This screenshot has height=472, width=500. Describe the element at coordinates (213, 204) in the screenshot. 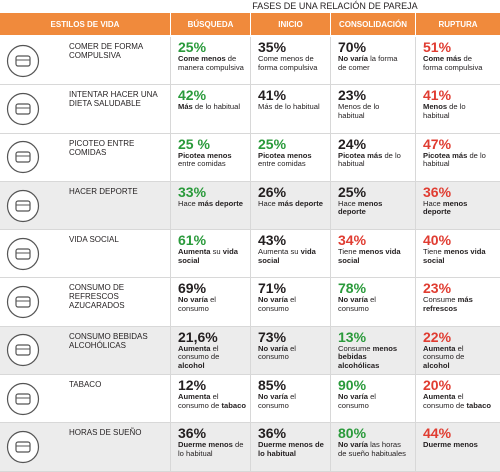

I see `note: Hace más deporte` at that location.